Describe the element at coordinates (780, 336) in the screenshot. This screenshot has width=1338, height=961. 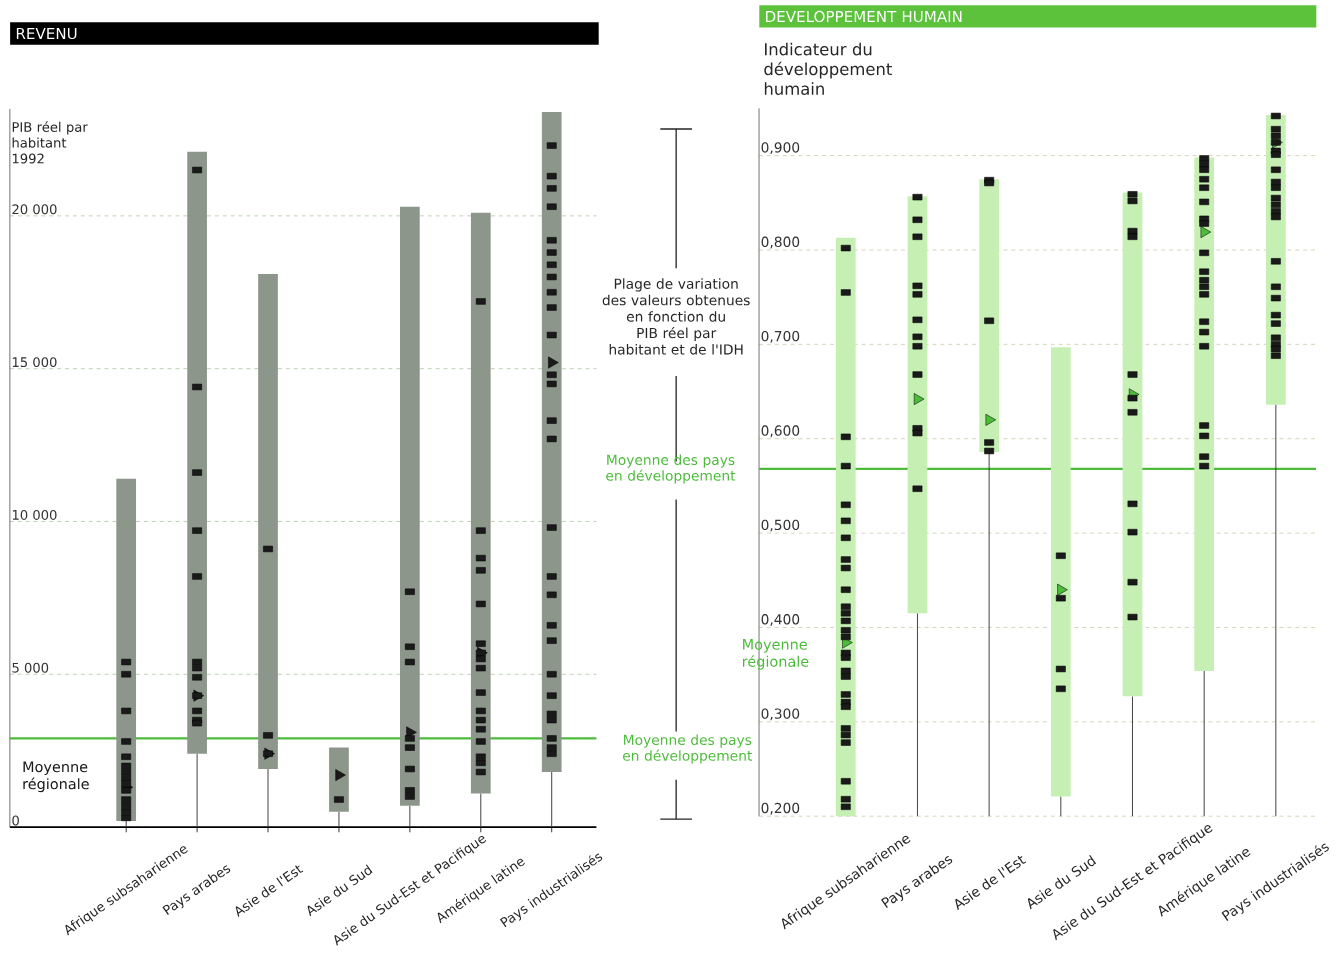
I see `y-tick-label: 0,700` at that location.